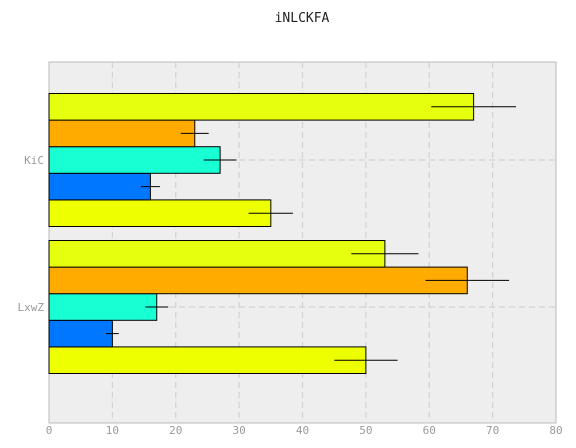  I want to click on x-tick-label: 40, so click(302, 430).